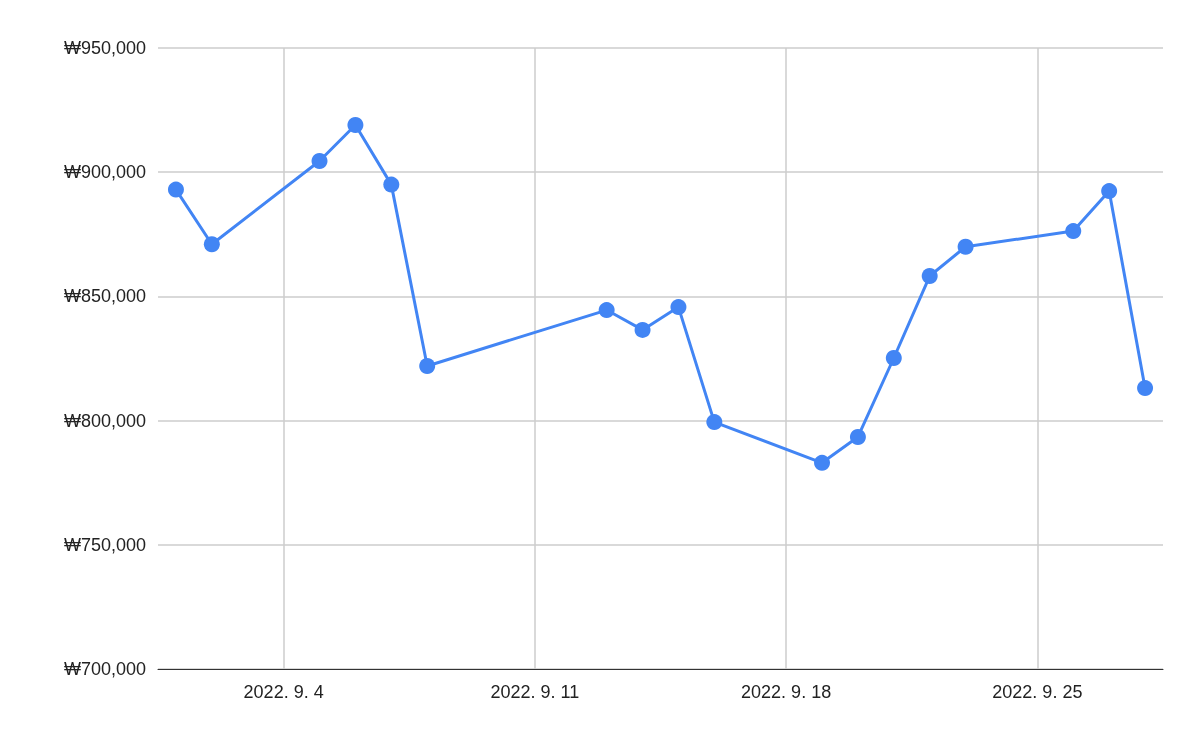 This screenshot has width=1200, height=742. I want to click on x-tick-label: 2022. 9. 11, so click(535, 692).